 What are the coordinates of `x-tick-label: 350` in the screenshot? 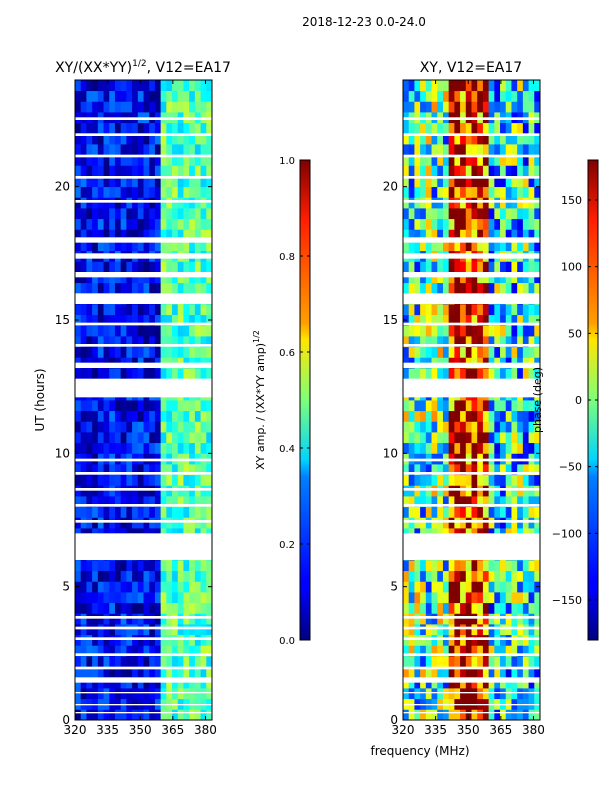 It's located at (468, 730).